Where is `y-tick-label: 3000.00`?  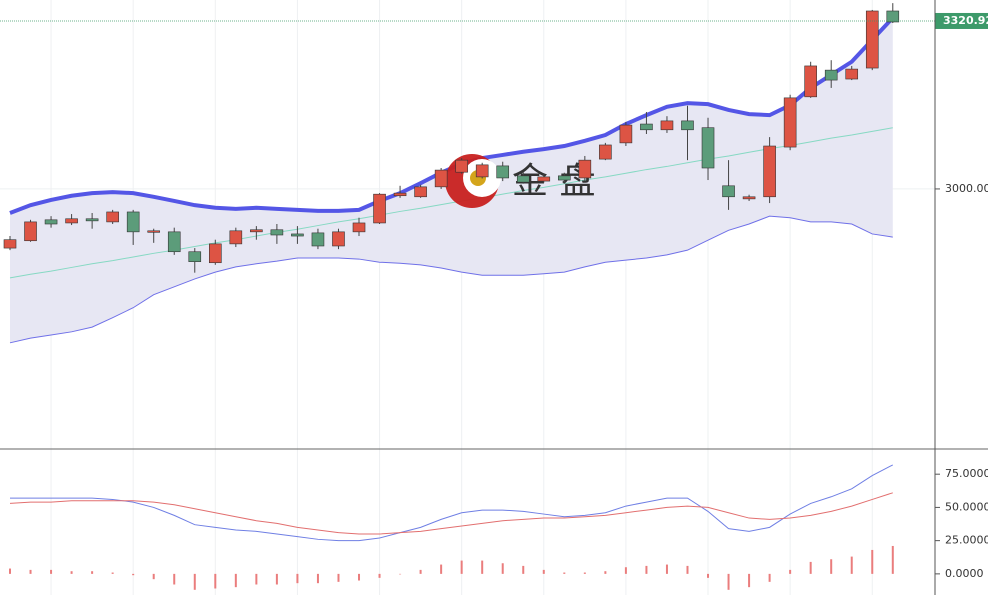 y-tick-label: 3000.00 is located at coordinates (966, 188).